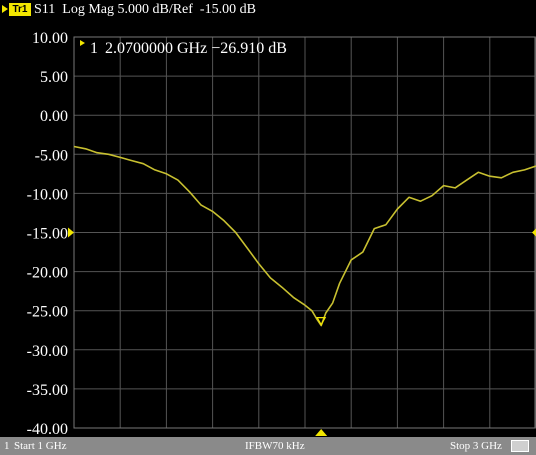  I want to click on start-frequency: Start 1 GHz, so click(40, 446).